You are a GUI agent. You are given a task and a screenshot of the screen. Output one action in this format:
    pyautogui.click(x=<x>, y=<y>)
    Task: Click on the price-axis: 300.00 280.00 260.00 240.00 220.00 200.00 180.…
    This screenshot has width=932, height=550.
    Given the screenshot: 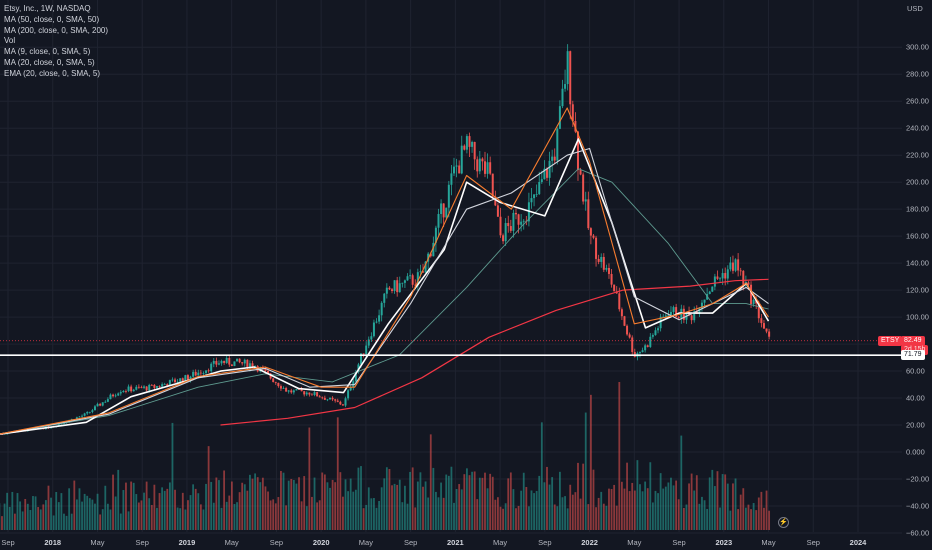 What is the action you would take?
    pyautogui.click(x=917, y=275)
    